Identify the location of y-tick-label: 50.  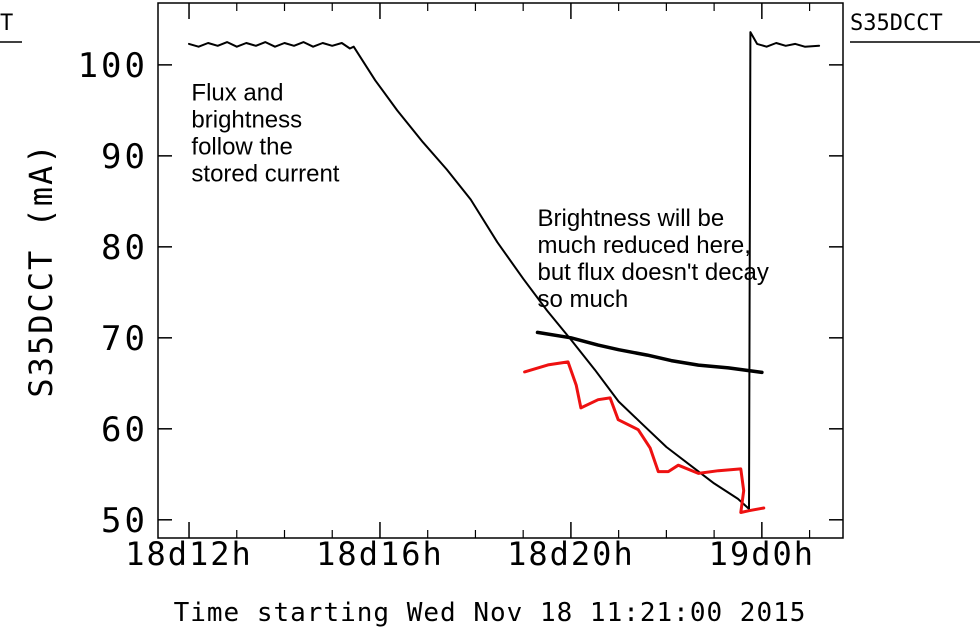
(124, 521).